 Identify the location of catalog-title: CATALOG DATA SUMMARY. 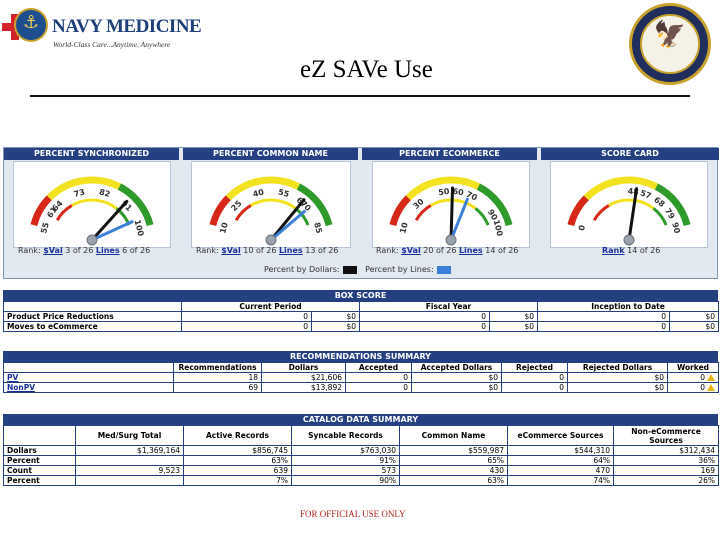
(360, 419).